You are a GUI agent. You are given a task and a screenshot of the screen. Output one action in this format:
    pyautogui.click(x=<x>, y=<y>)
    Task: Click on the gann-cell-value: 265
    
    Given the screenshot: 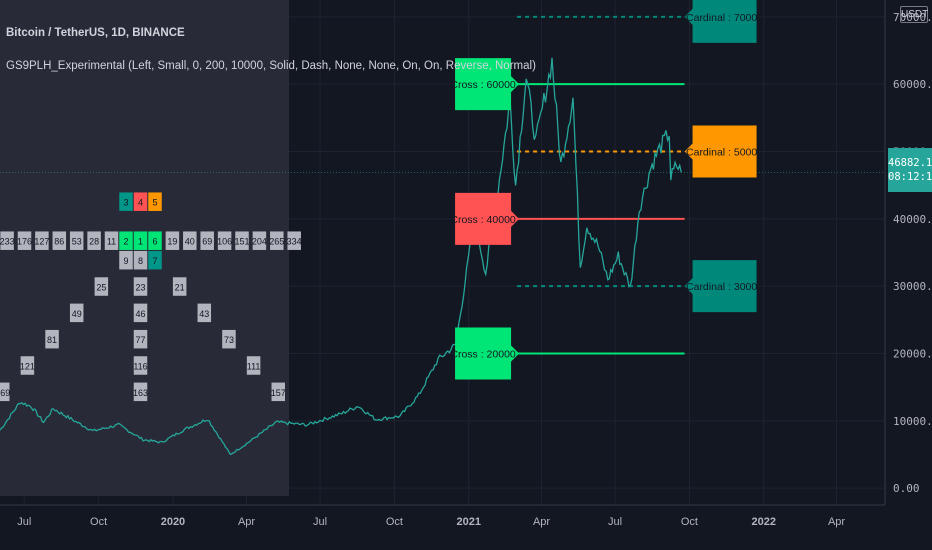 What is the action you would take?
    pyautogui.click(x=276, y=242)
    